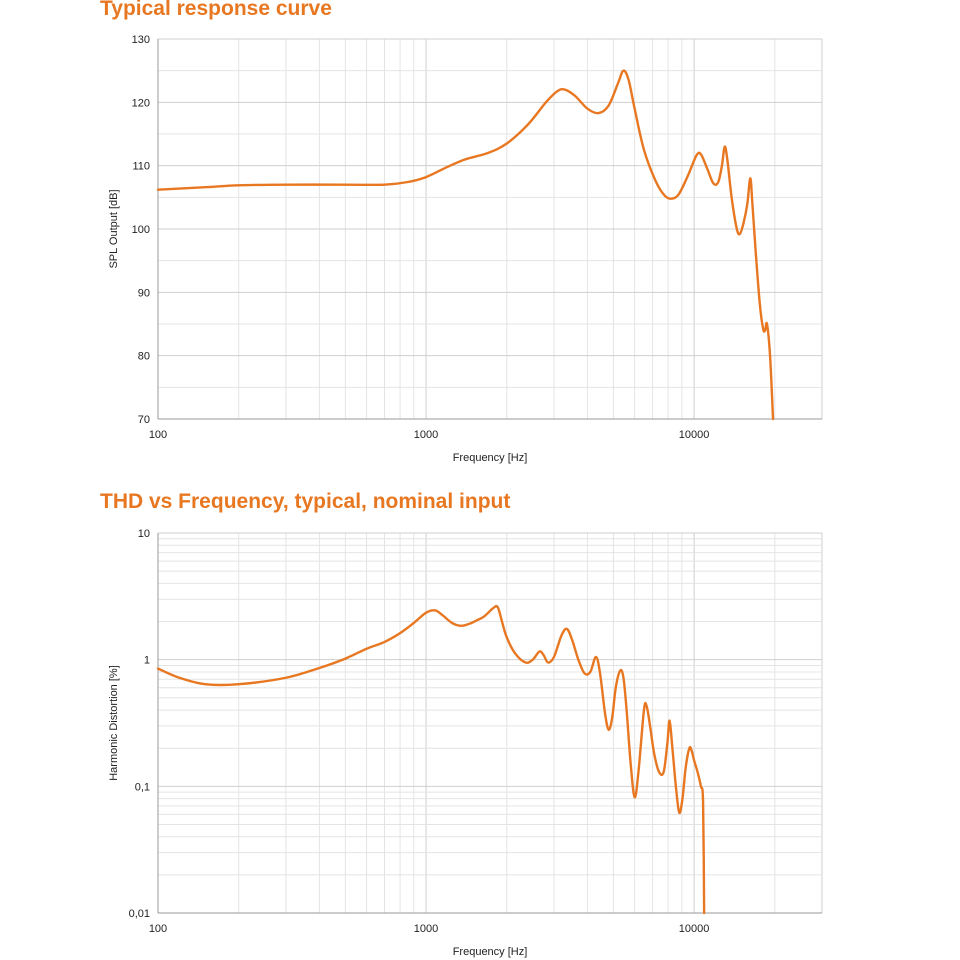 This screenshot has width=960, height=960. I want to click on thd-y-axis-label: Harmonic Distortion [%], so click(114, 723).